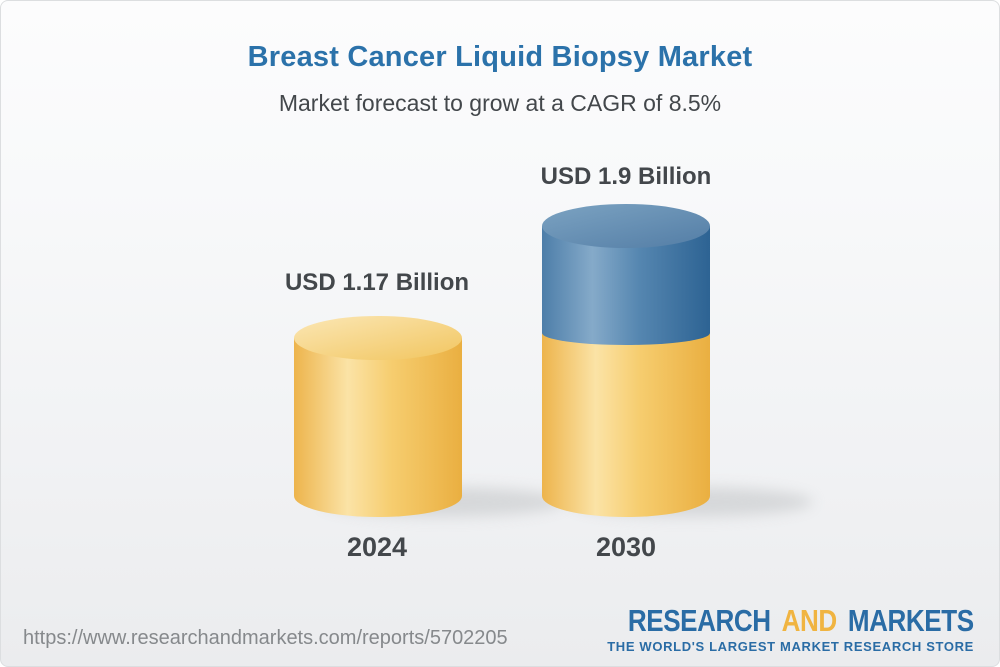 Image resolution: width=1000 pixels, height=667 pixels. I want to click on axis-label-2030: 2030, so click(626, 547).